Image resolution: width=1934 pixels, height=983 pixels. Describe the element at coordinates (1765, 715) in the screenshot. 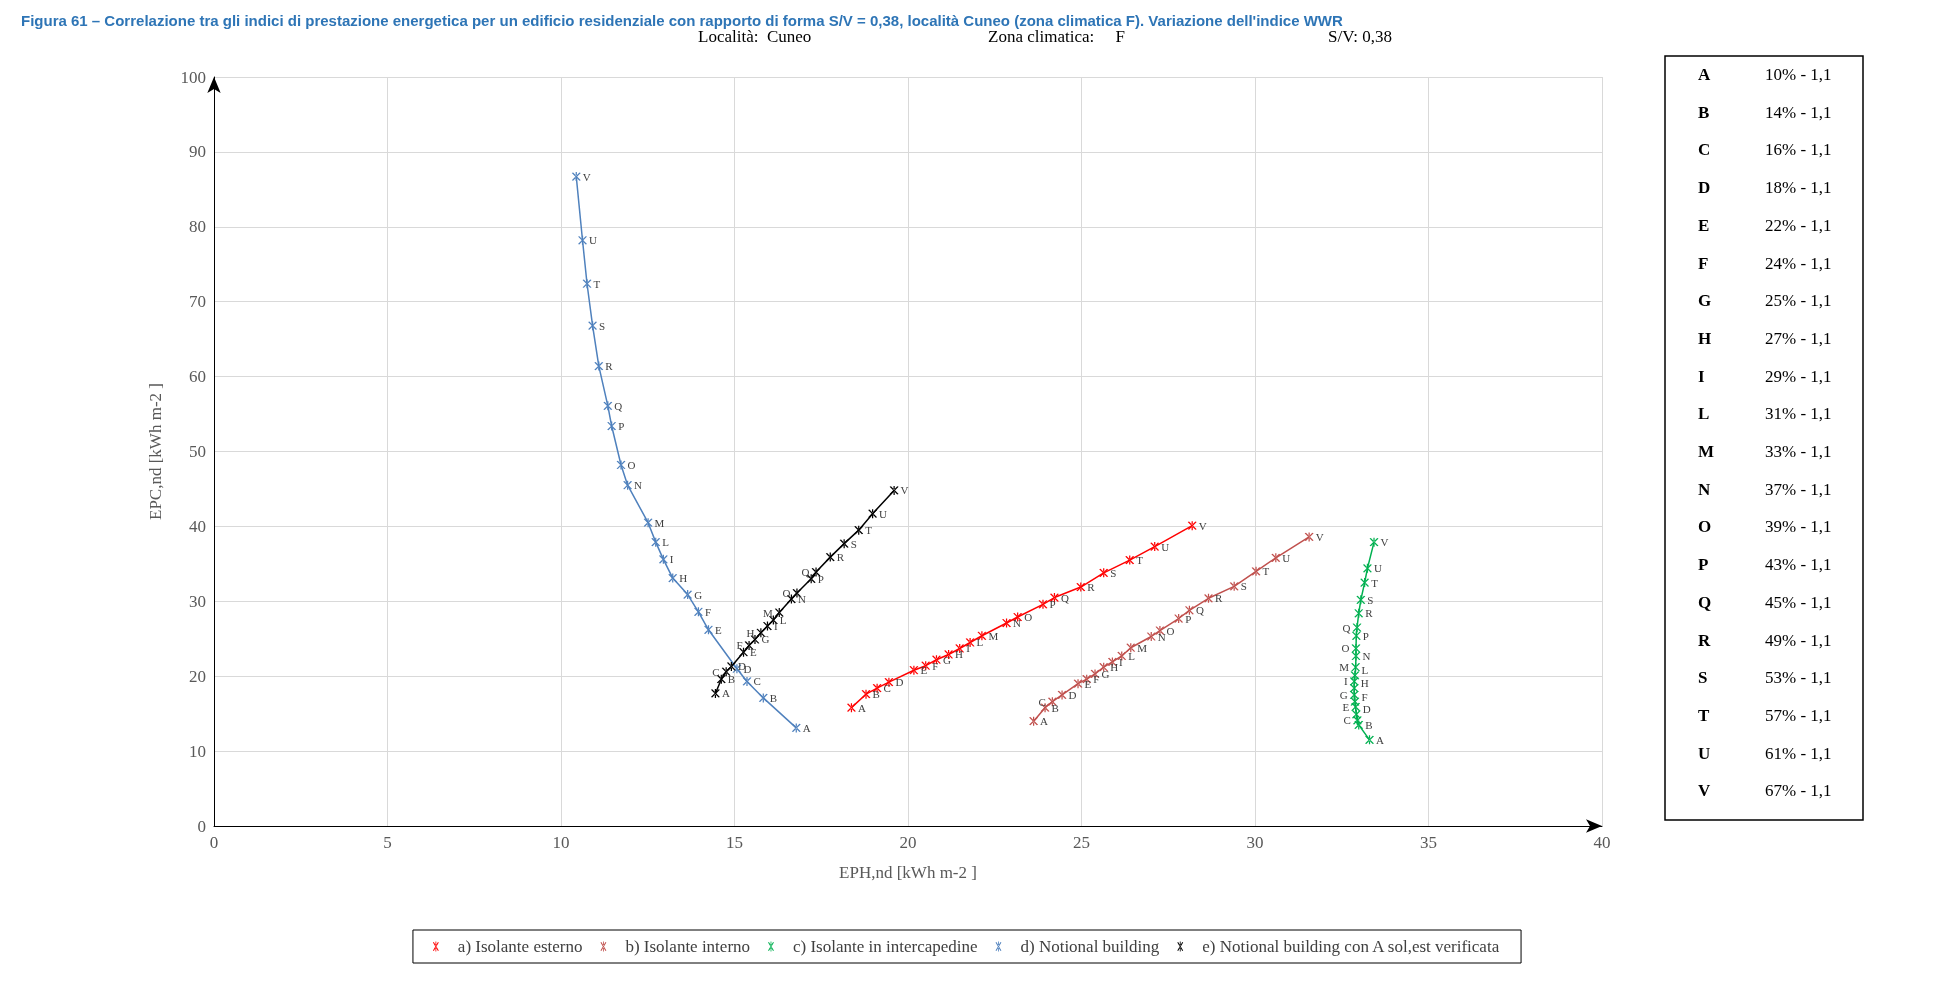

I see `text: T 57% - 1,1` at that location.